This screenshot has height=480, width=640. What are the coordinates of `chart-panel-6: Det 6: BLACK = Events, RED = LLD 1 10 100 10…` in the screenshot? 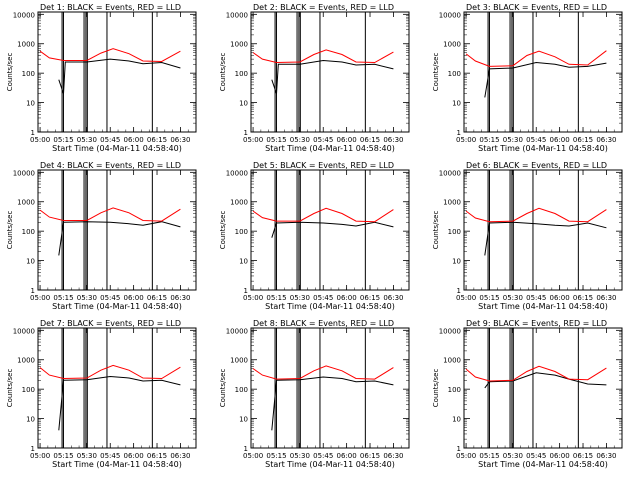 It's located at (527, 236).